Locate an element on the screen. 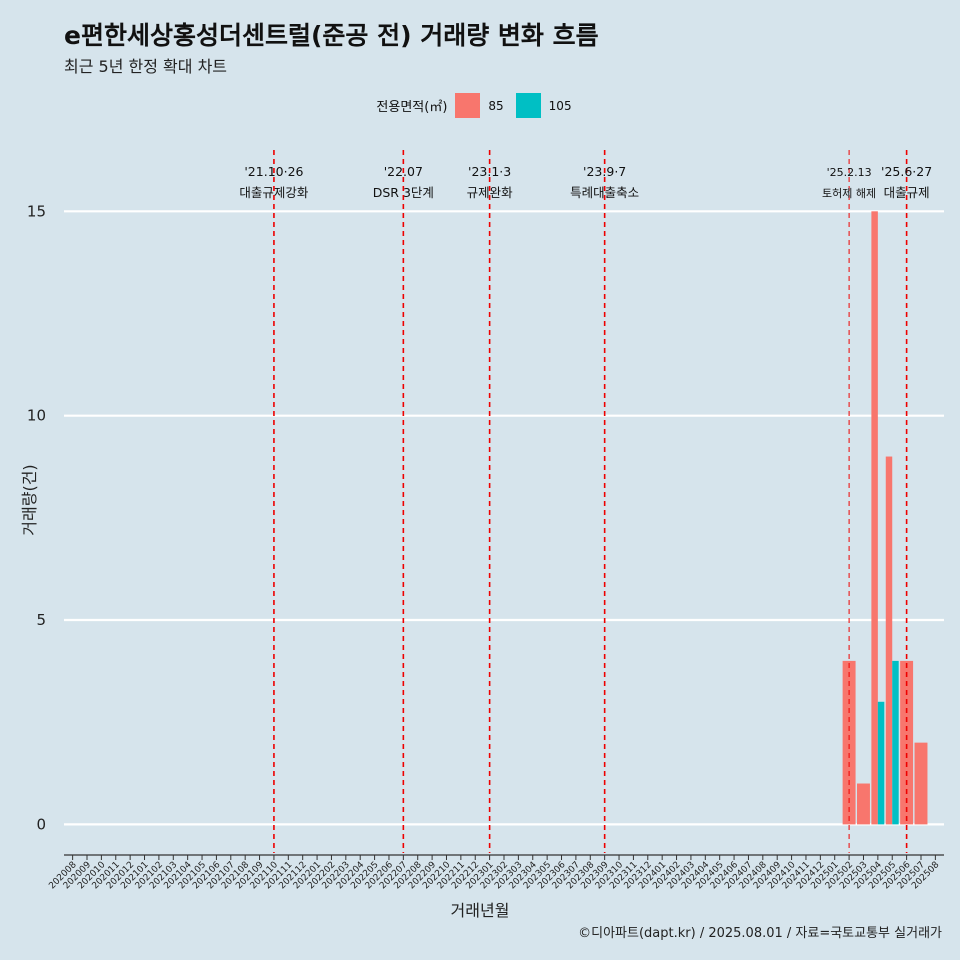  event-date-0: '21.10·26 is located at coordinates (273, 171).